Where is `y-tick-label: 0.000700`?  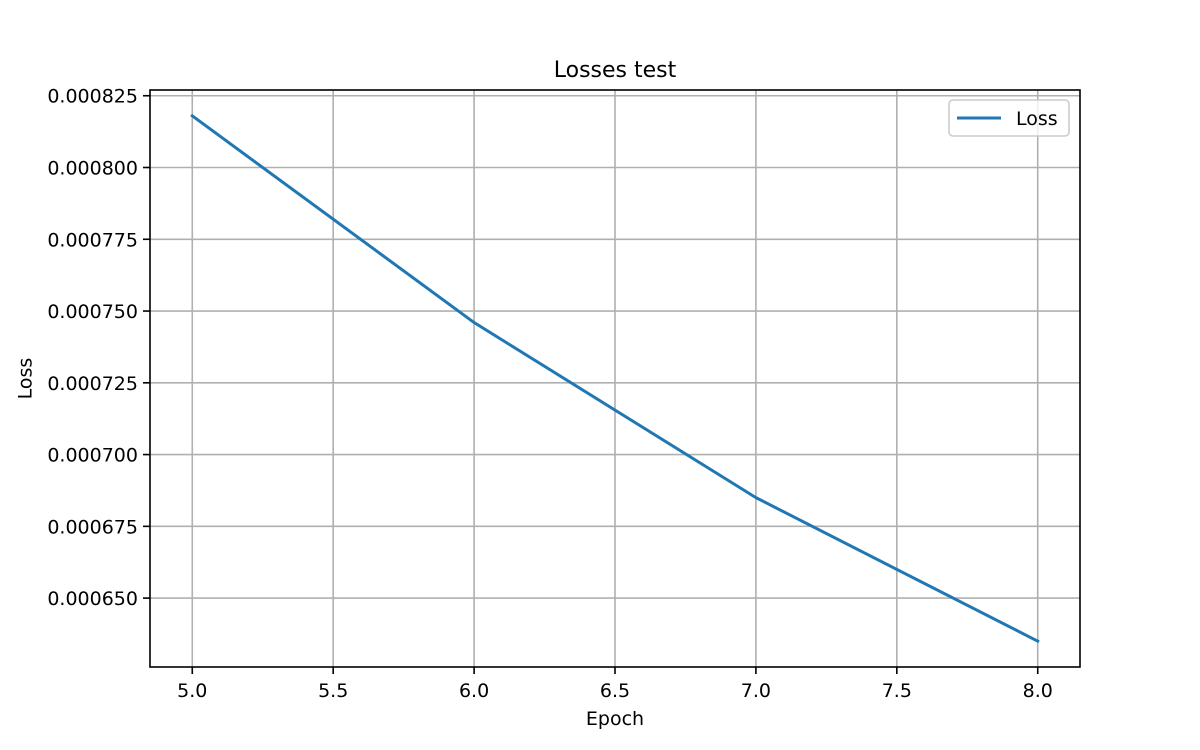 y-tick-label: 0.000700 is located at coordinates (92, 456).